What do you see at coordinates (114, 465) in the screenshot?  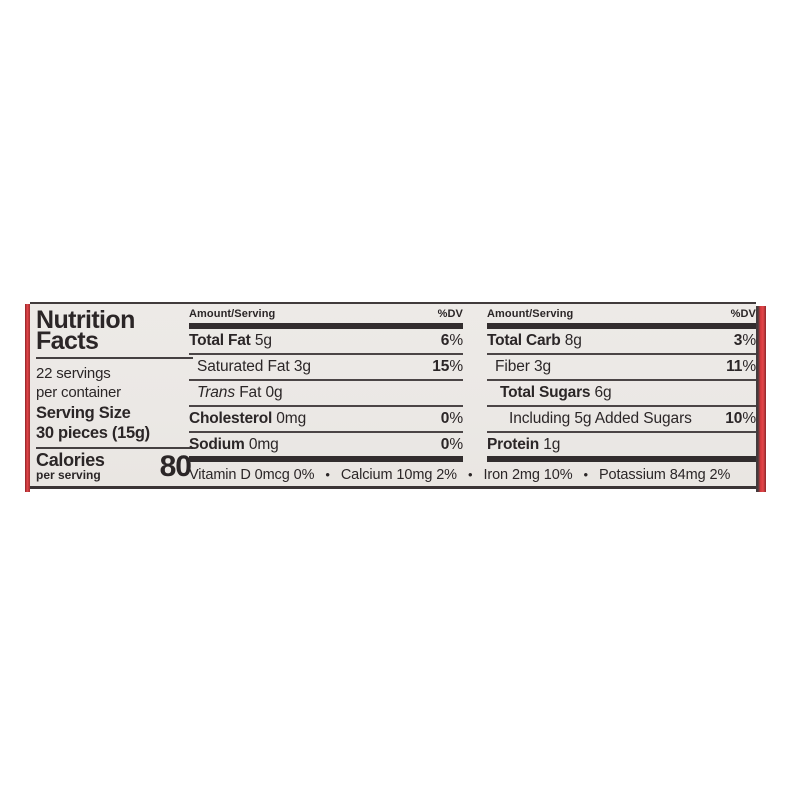 I see `calories-block: Calories per serving 80` at bounding box center [114, 465].